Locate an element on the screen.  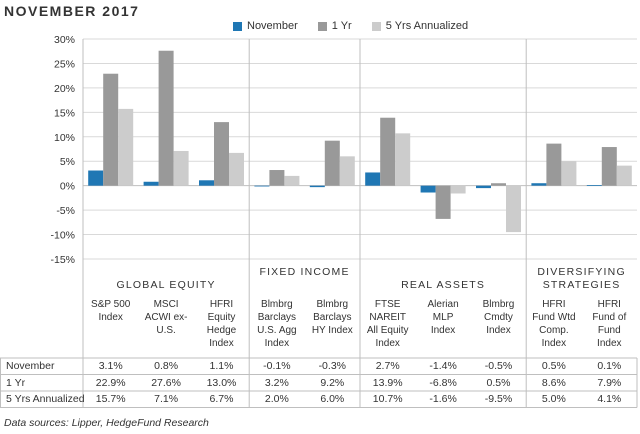
table-cell: 6.0% is located at coordinates (332, 399).